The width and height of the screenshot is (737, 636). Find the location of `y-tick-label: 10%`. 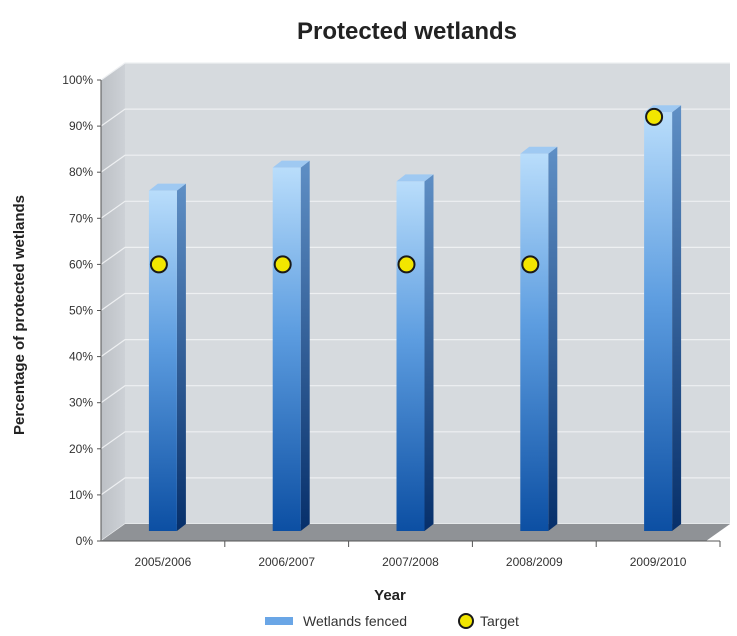

y-tick-label: 10% is located at coordinates (81, 495).